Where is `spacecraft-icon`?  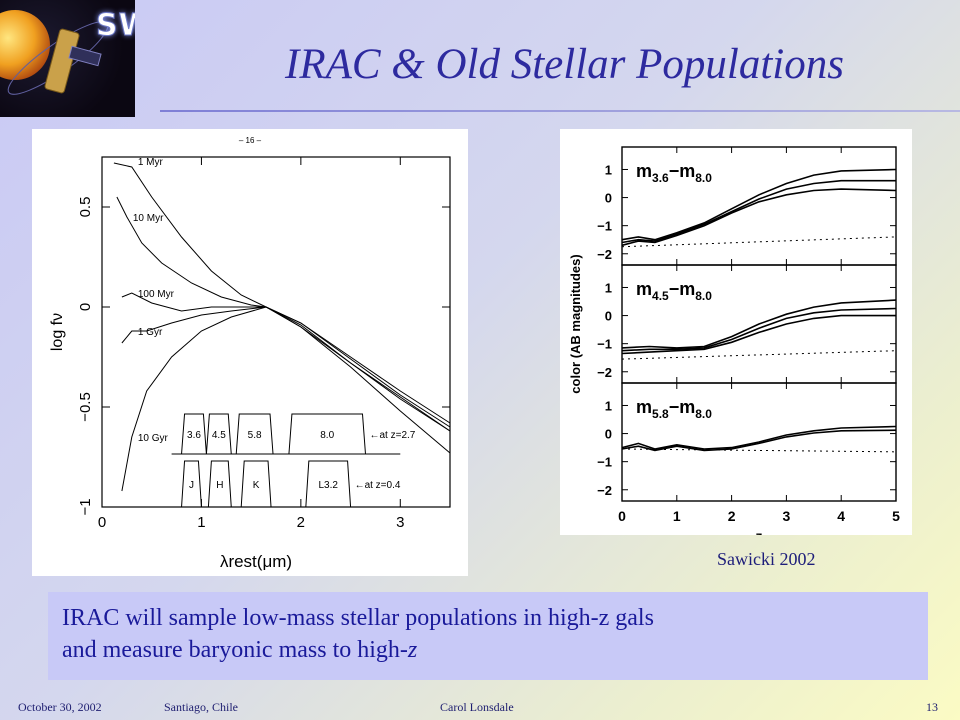 spacecraft-icon is located at coordinates (58, 58).